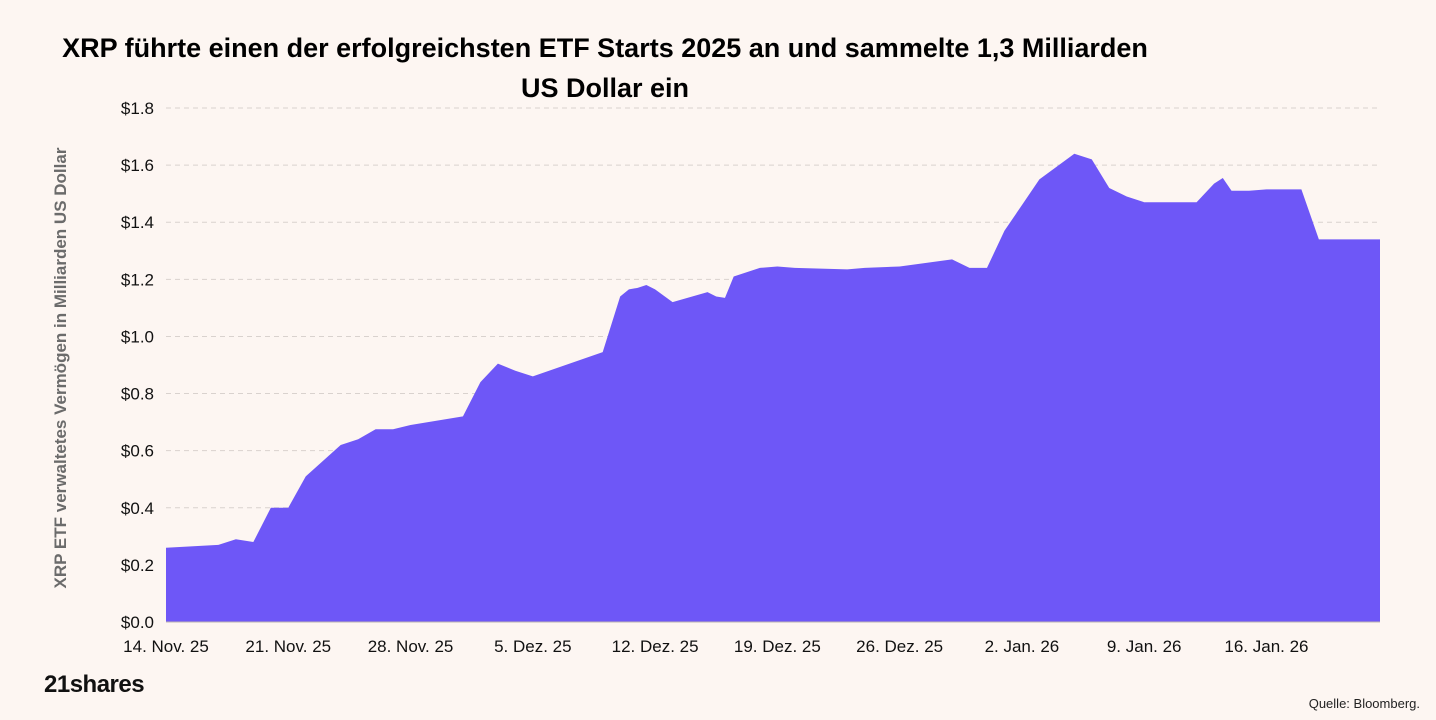  What do you see at coordinates (1266, 646) in the screenshot?
I see `x-tick-label: 16. Jan. 26` at bounding box center [1266, 646].